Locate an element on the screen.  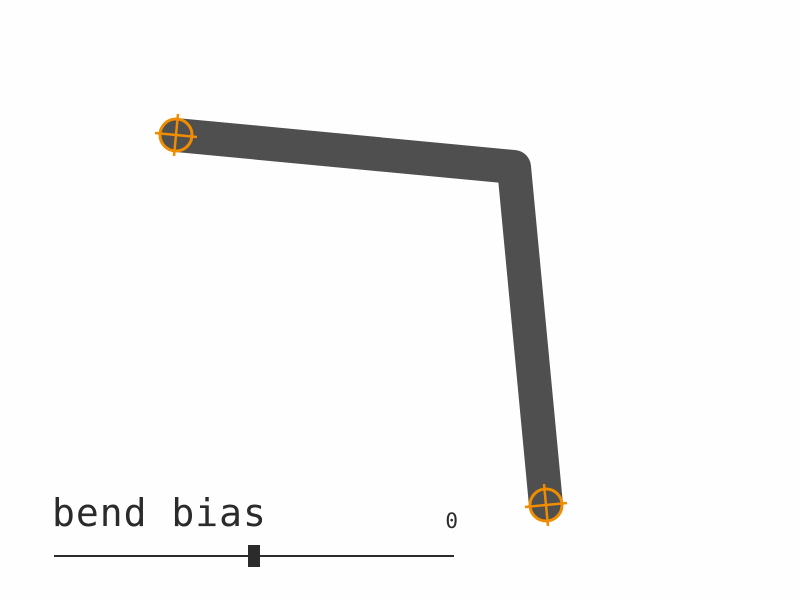
end-handle-ring is located at coordinates (546, 505).